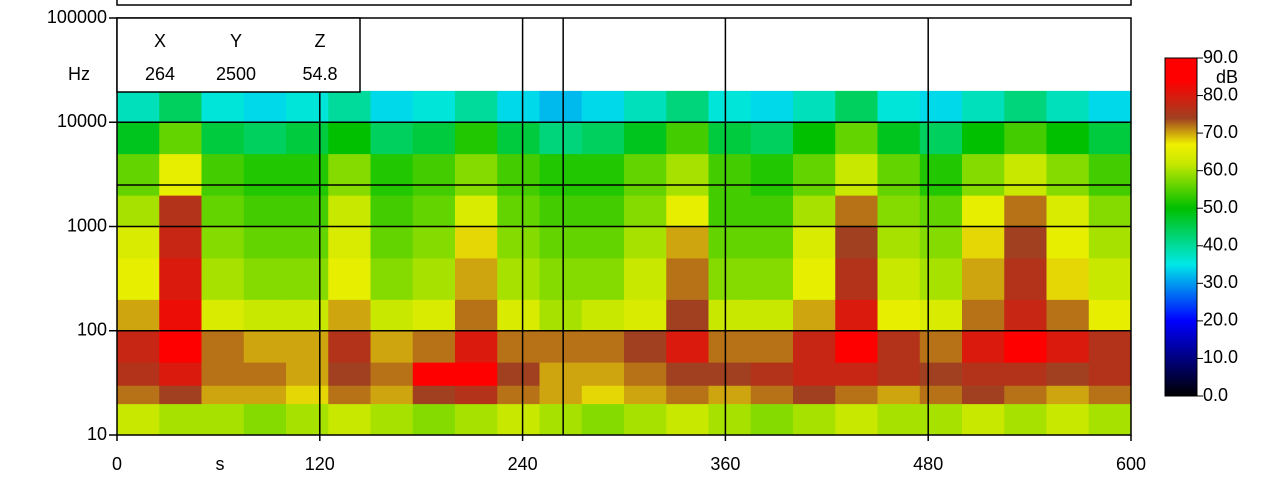 The width and height of the screenshot is (1277, 480). What do you see at coordinates (87, 225) in the screenshot?
I see `y-tick-label: 1000` at bounding box center [87, 225].